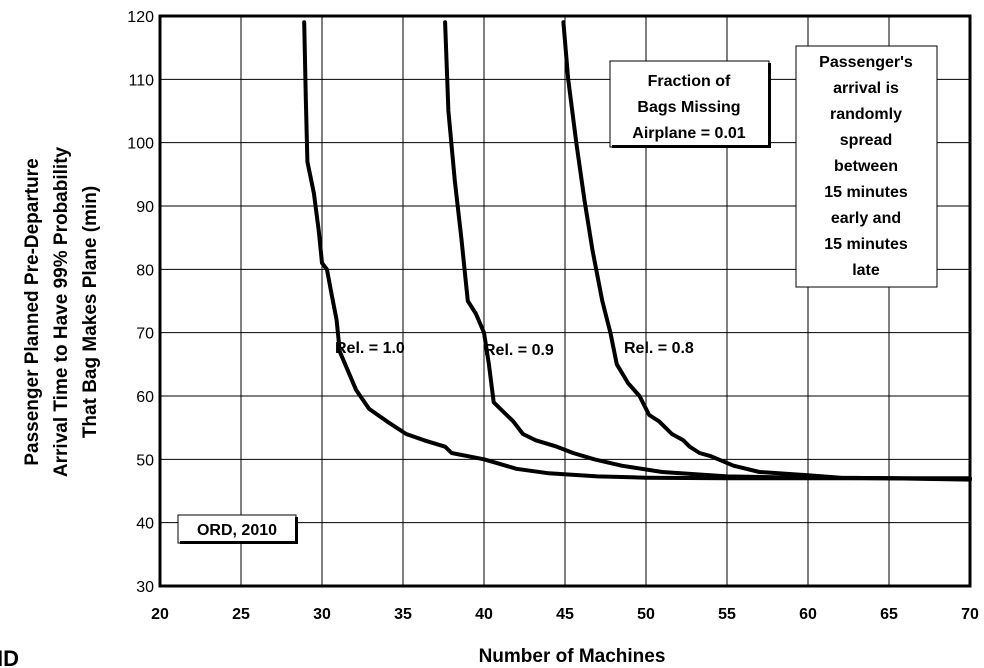 The height and width of the screenshot is (668, 984). I want to click on x-tick-label: 40, so click(484, 614).